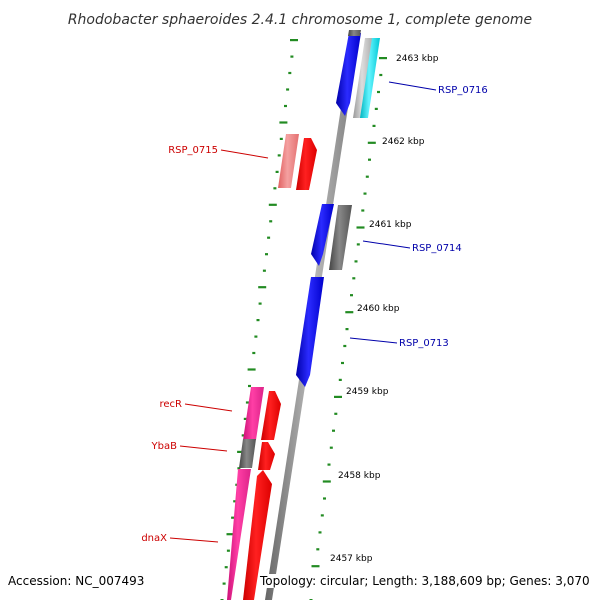  I want to click on gene-top-gray, so click(354, 33).